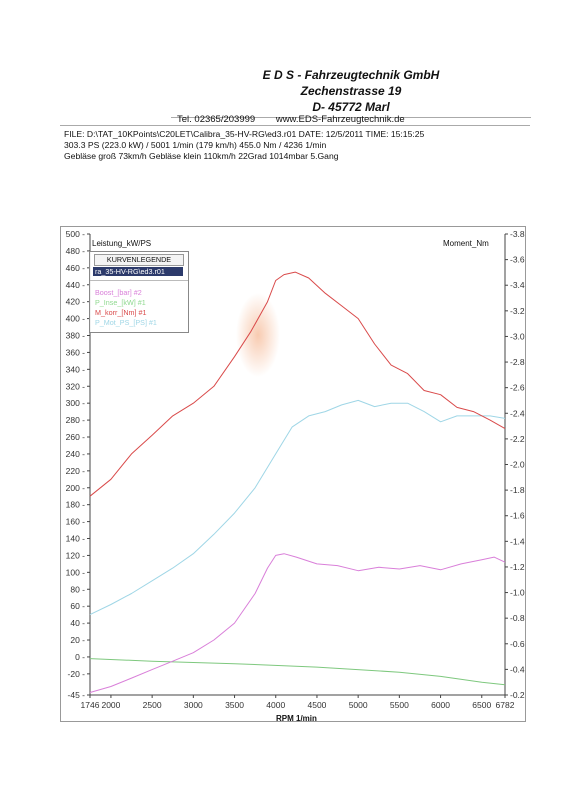 The width and height of the screenshot is (581, 799). What do you see at coordinates (440, 705) in the screenshot?
I see `x-tick-label: 6000` at bounding box center [440, 705].